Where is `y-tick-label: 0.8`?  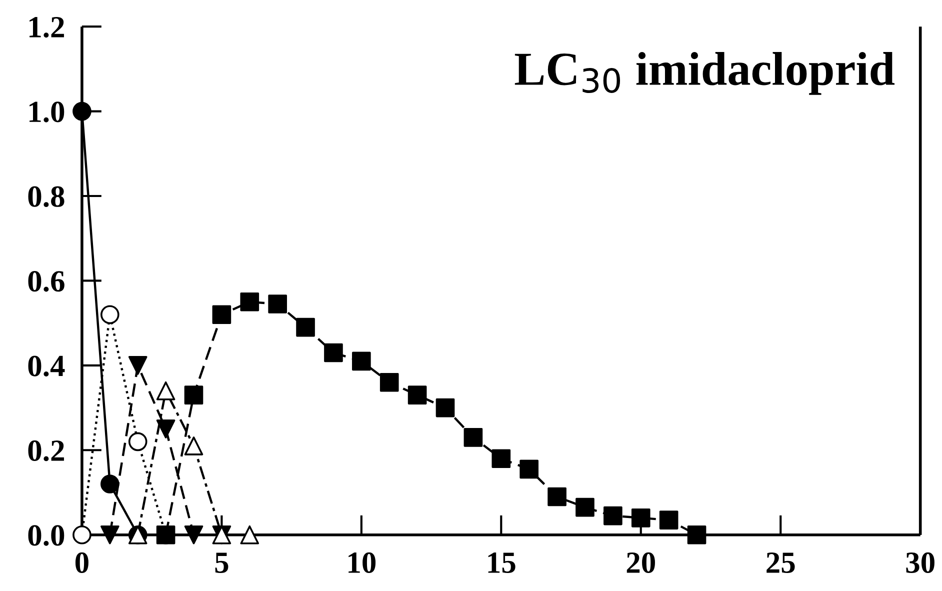
y-tick-label: 0.8 is located at coordinates (46, 197).